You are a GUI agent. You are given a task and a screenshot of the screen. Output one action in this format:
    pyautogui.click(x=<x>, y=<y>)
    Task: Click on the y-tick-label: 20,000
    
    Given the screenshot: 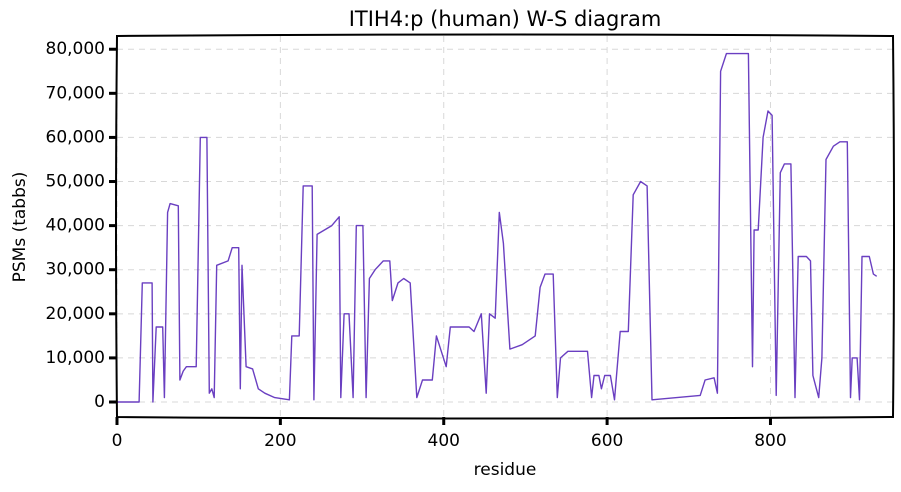 What is the action you would take?
    pyautogui.click(x=75, y=314)
    